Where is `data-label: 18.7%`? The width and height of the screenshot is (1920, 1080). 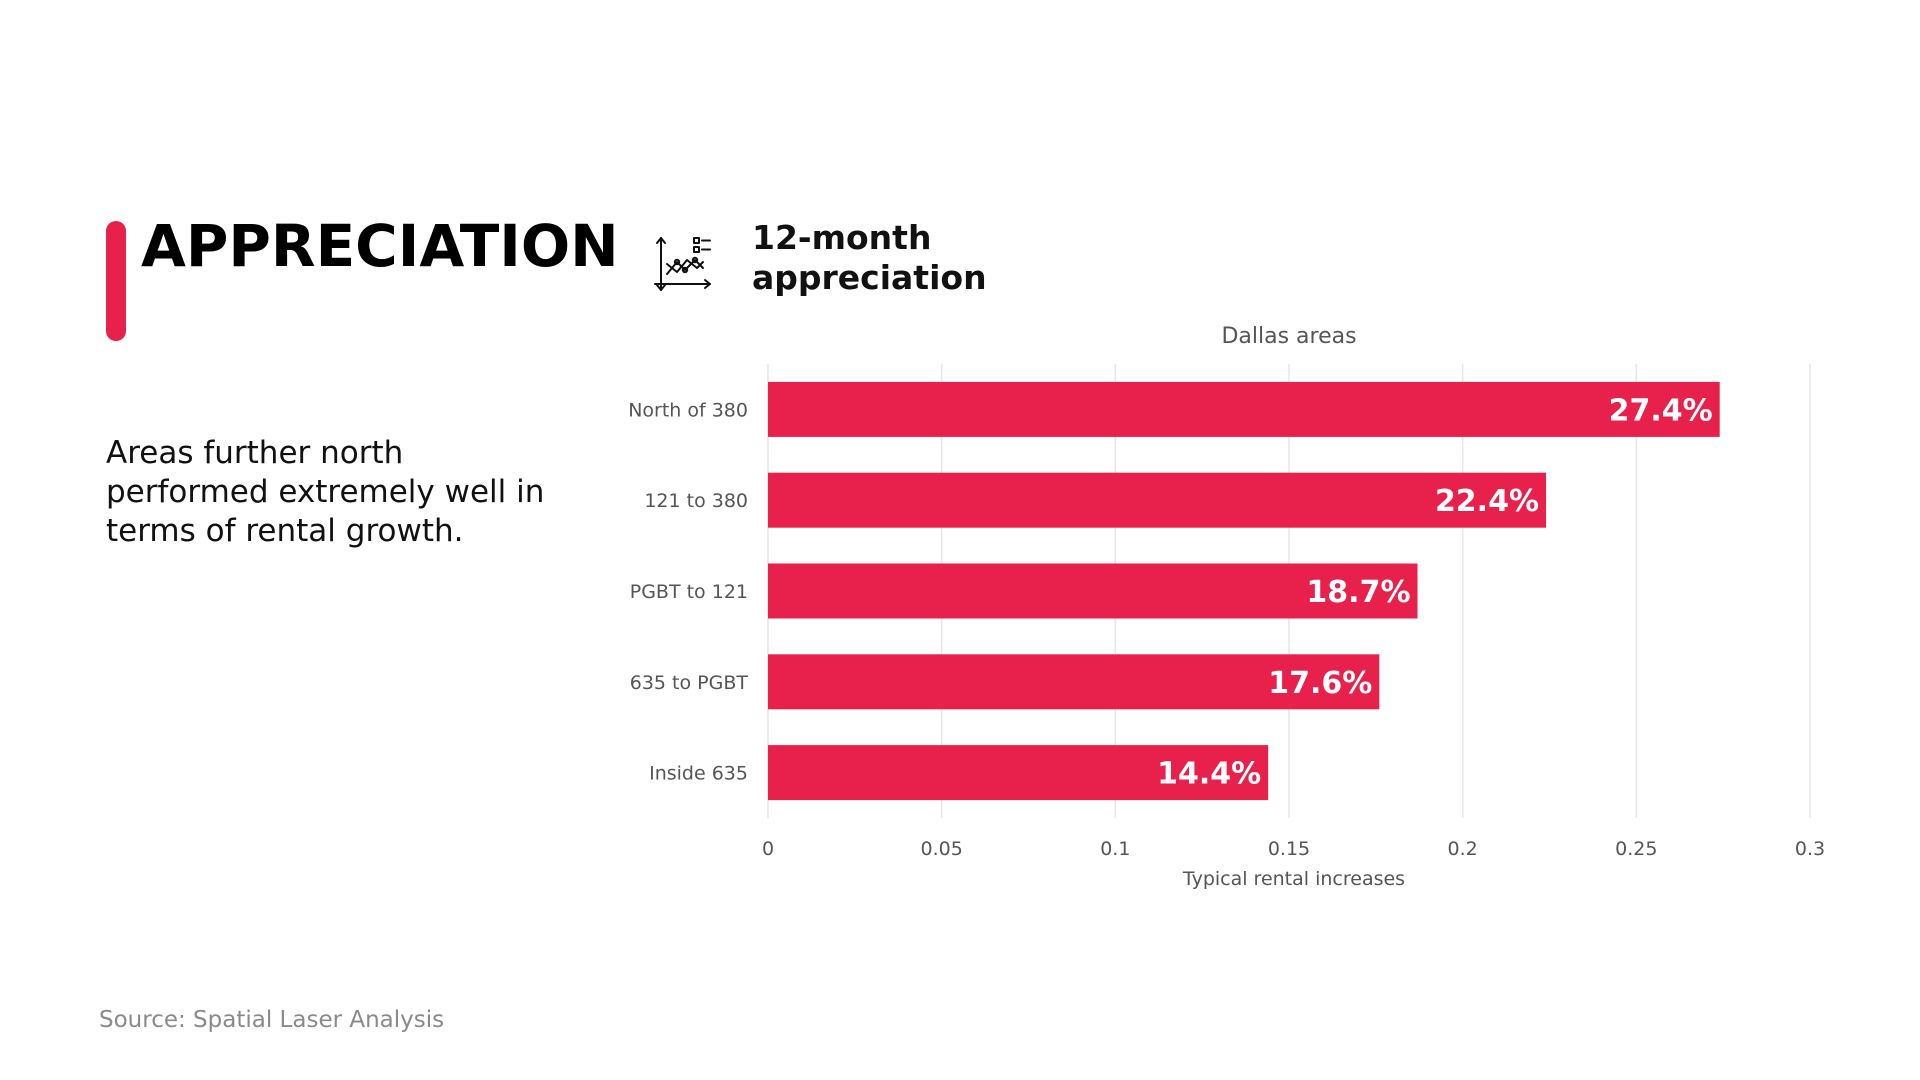 data-label: 18.7% is located at coordinates (1358, 592).